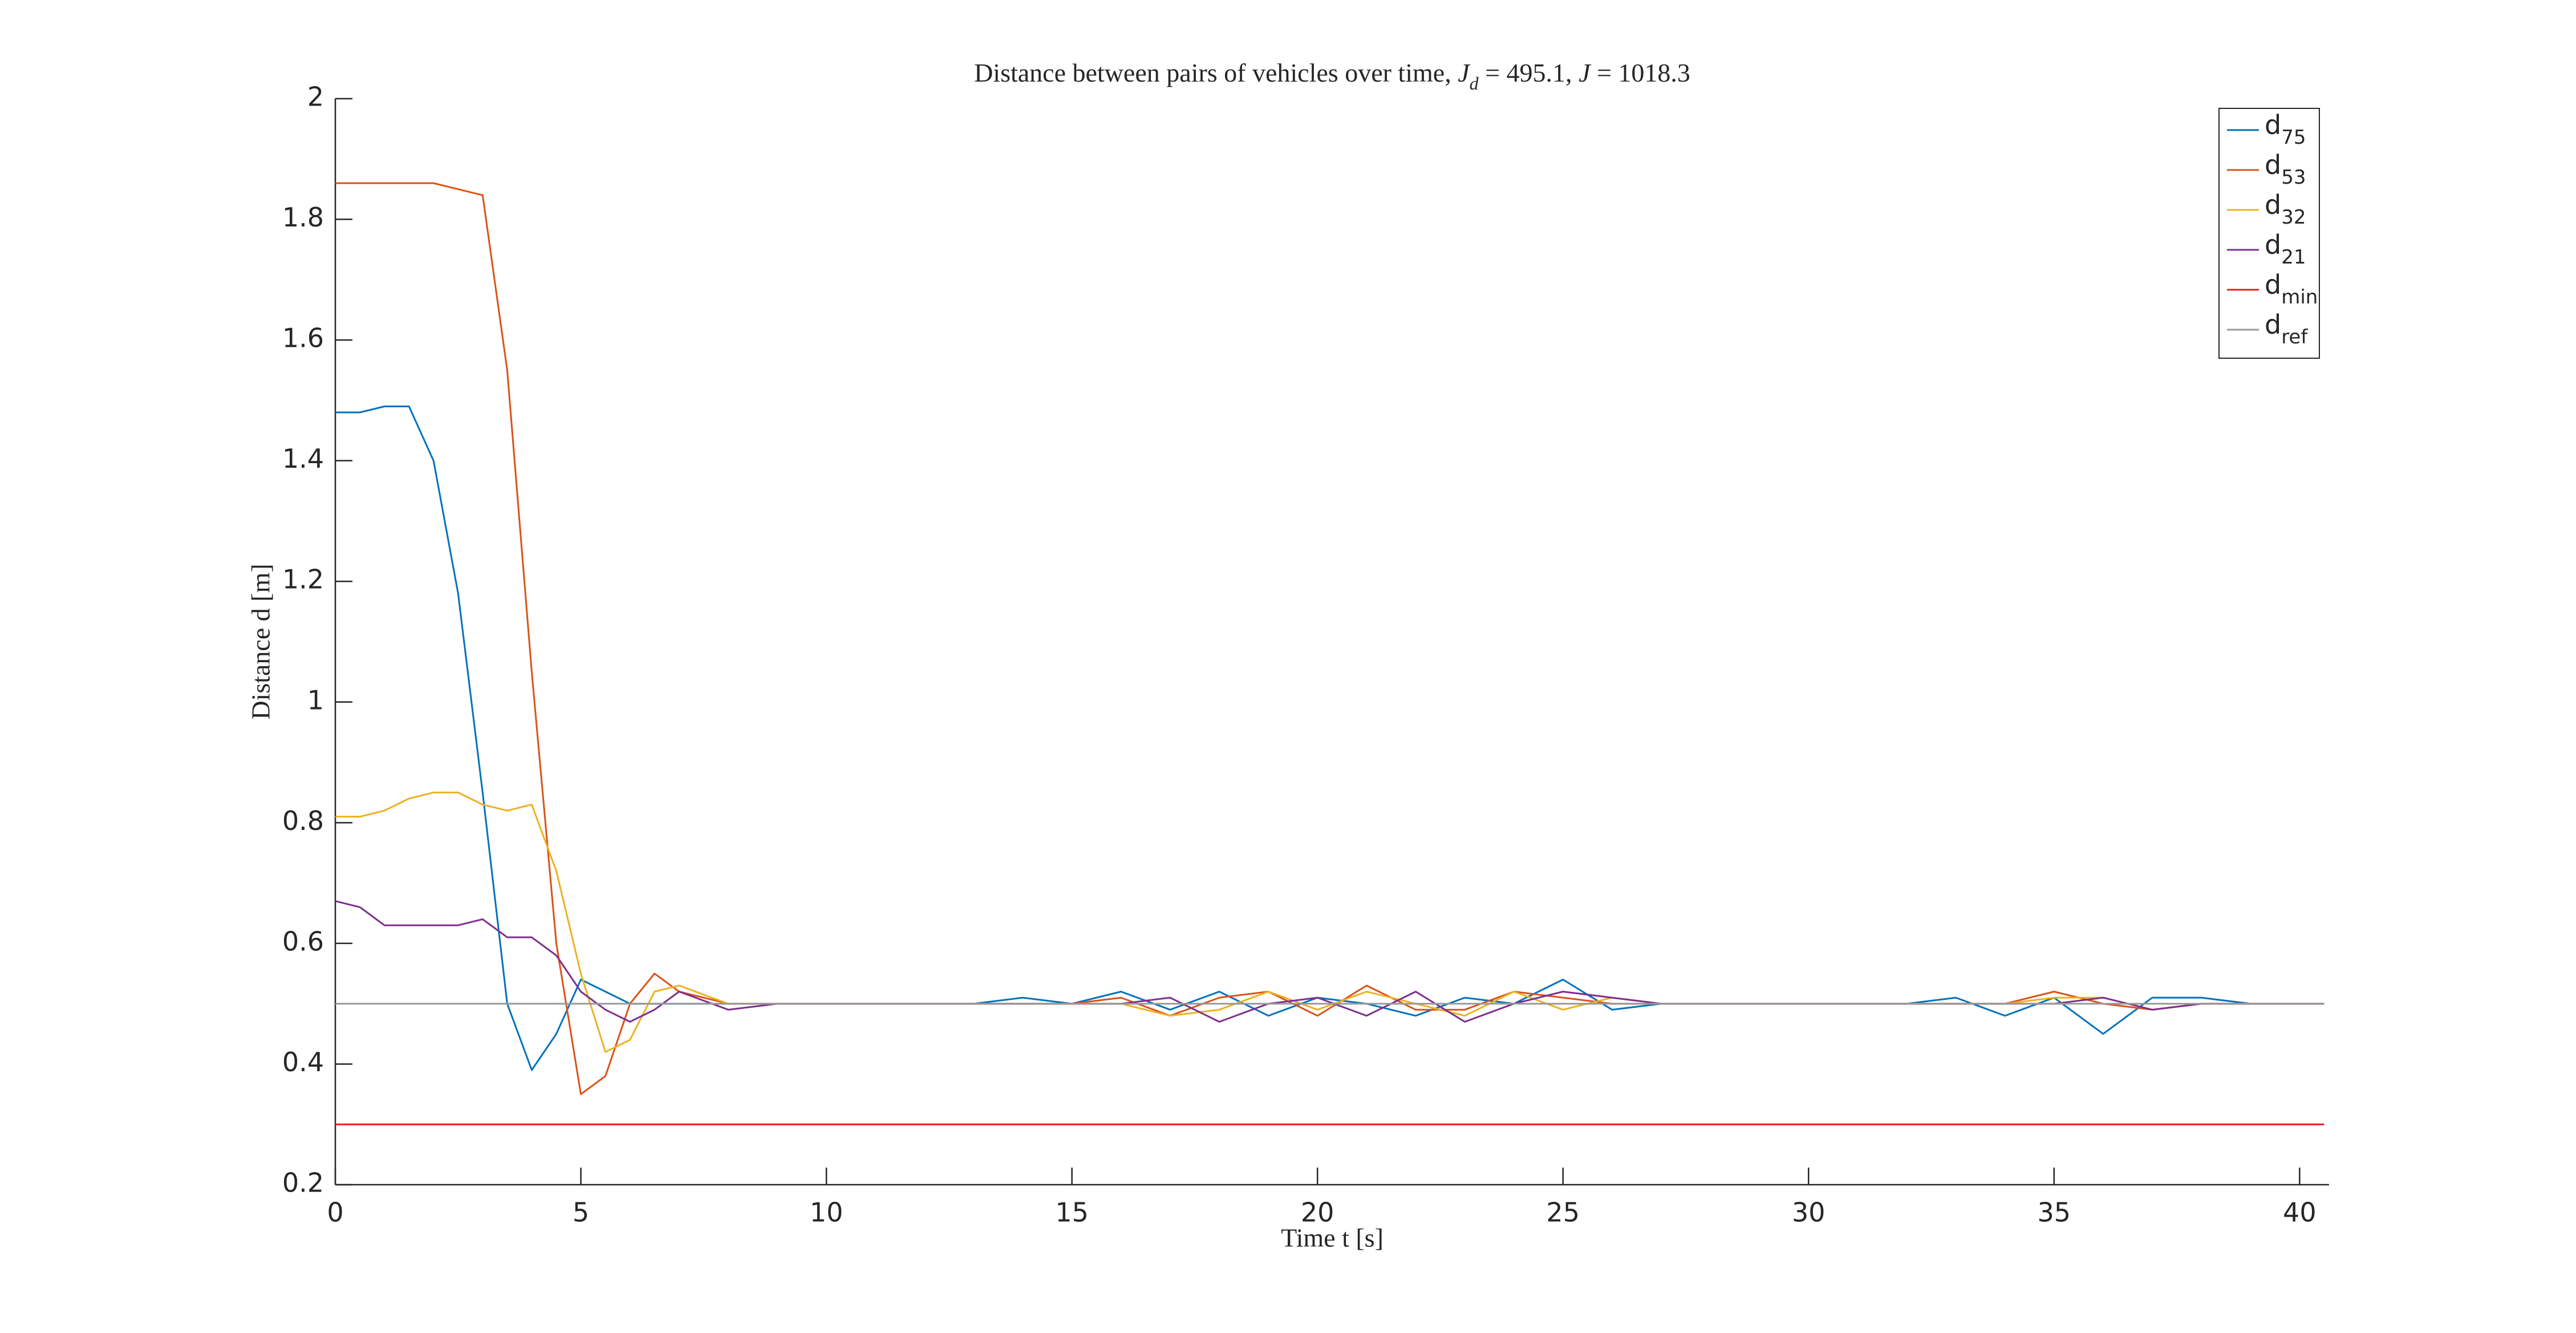  Describe the element at coordinates (2299, 297) in the screenshot. I see `legend-subscript: min` at that location.